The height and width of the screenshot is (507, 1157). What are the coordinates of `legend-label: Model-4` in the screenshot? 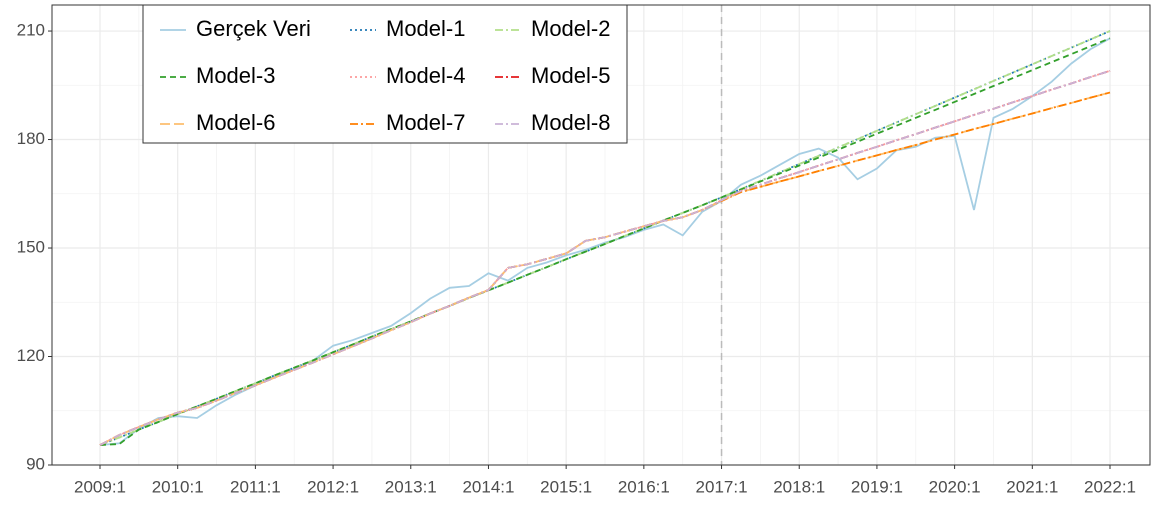 It's located at (425, 75).